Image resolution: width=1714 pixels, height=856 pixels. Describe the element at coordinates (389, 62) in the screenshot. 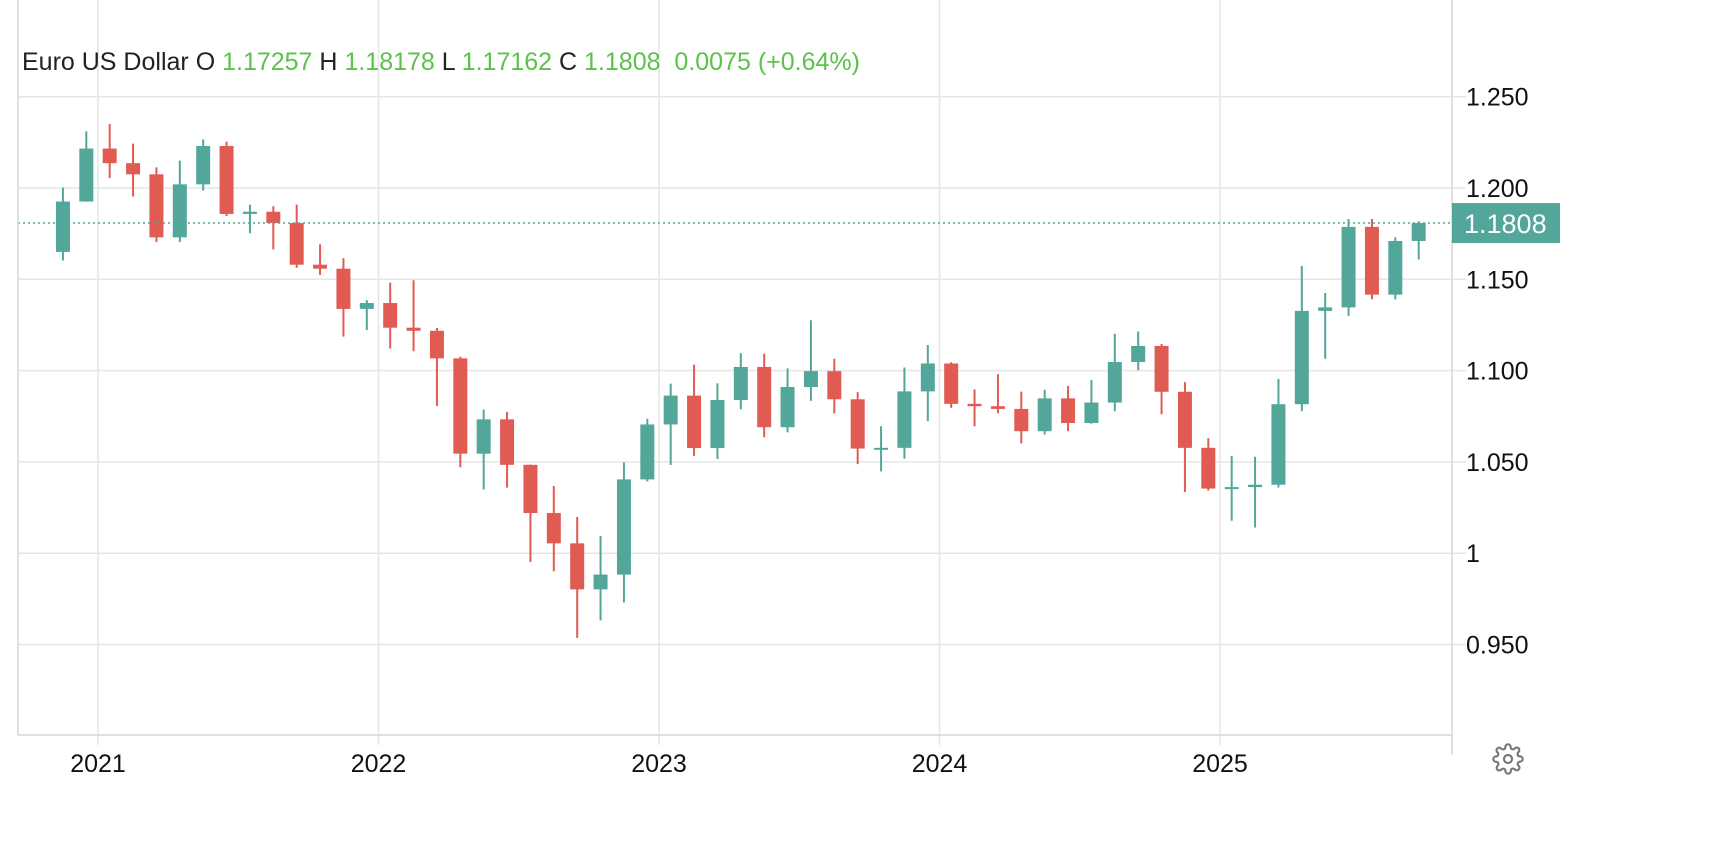

I see `high-value: 1.18178` at that location.